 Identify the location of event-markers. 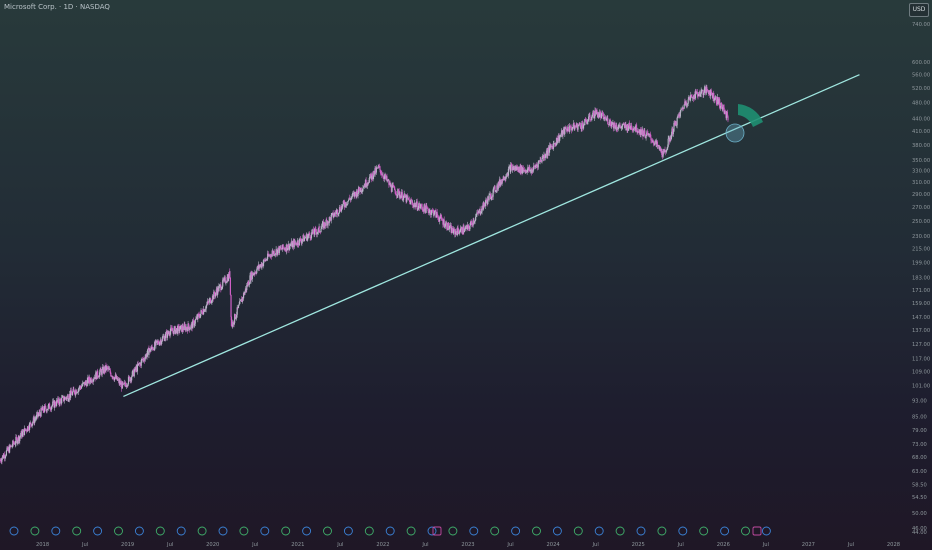
(390, 531).